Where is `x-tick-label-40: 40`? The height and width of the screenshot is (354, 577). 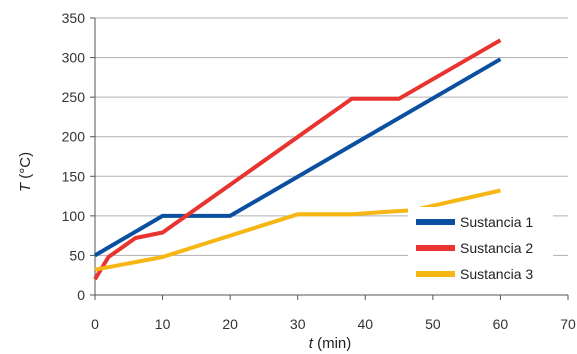 x-tick-label-40: 40 is located at coordinates (365, 324).